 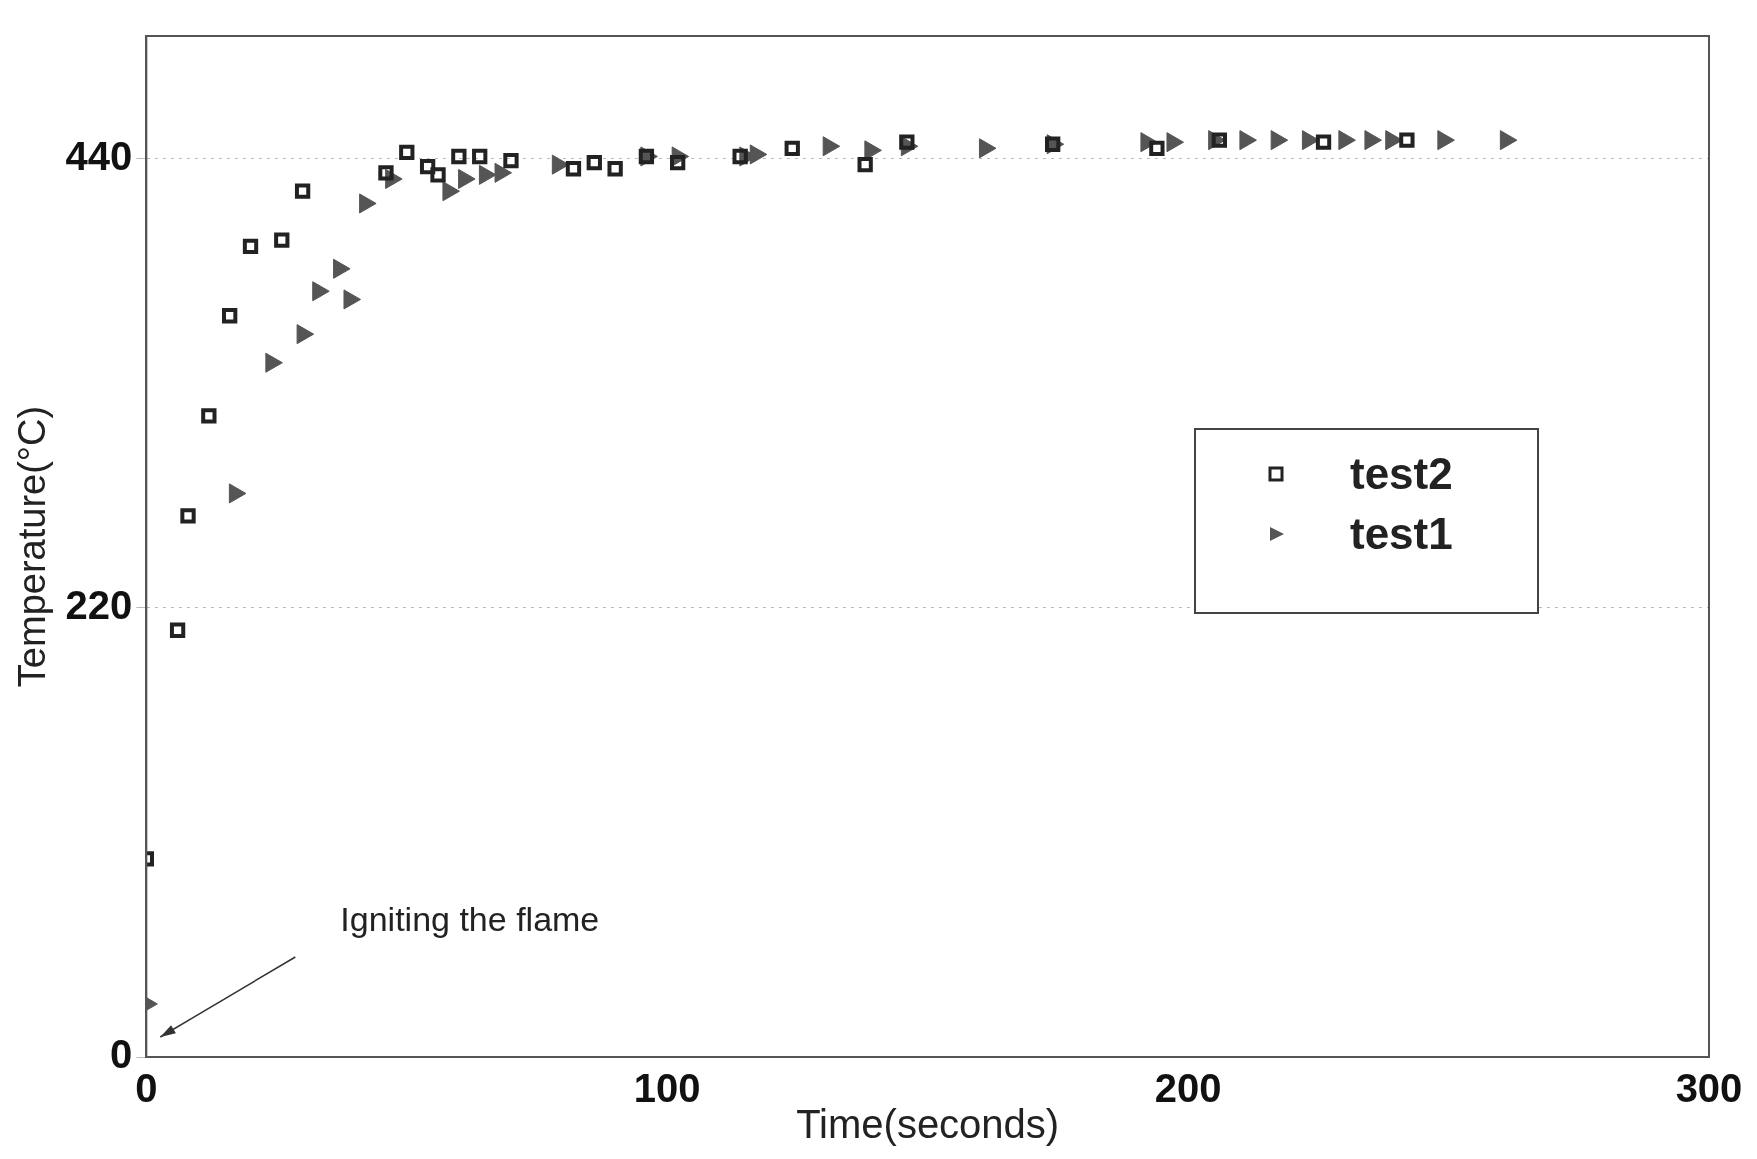 What do you see at coordinates (1401, 474) in the screenshot?
I see `legend-label: test2` at bounding box center [1401, 474].